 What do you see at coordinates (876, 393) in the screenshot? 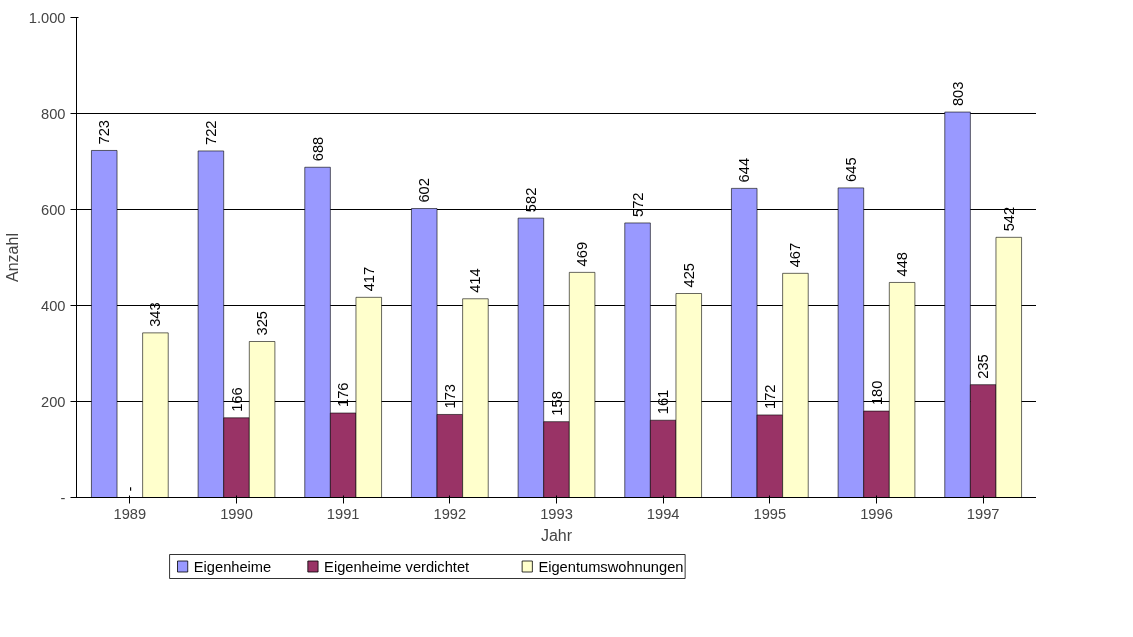
I see `data-label: 180` at bounding box center [876, 393].